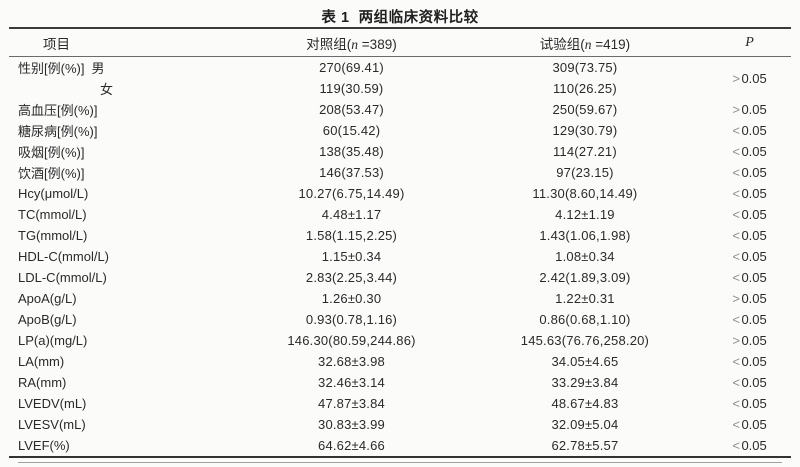 The image size is (800, 467). I want to click on row-label-text: TC(mmol/L), so click(52, 214).